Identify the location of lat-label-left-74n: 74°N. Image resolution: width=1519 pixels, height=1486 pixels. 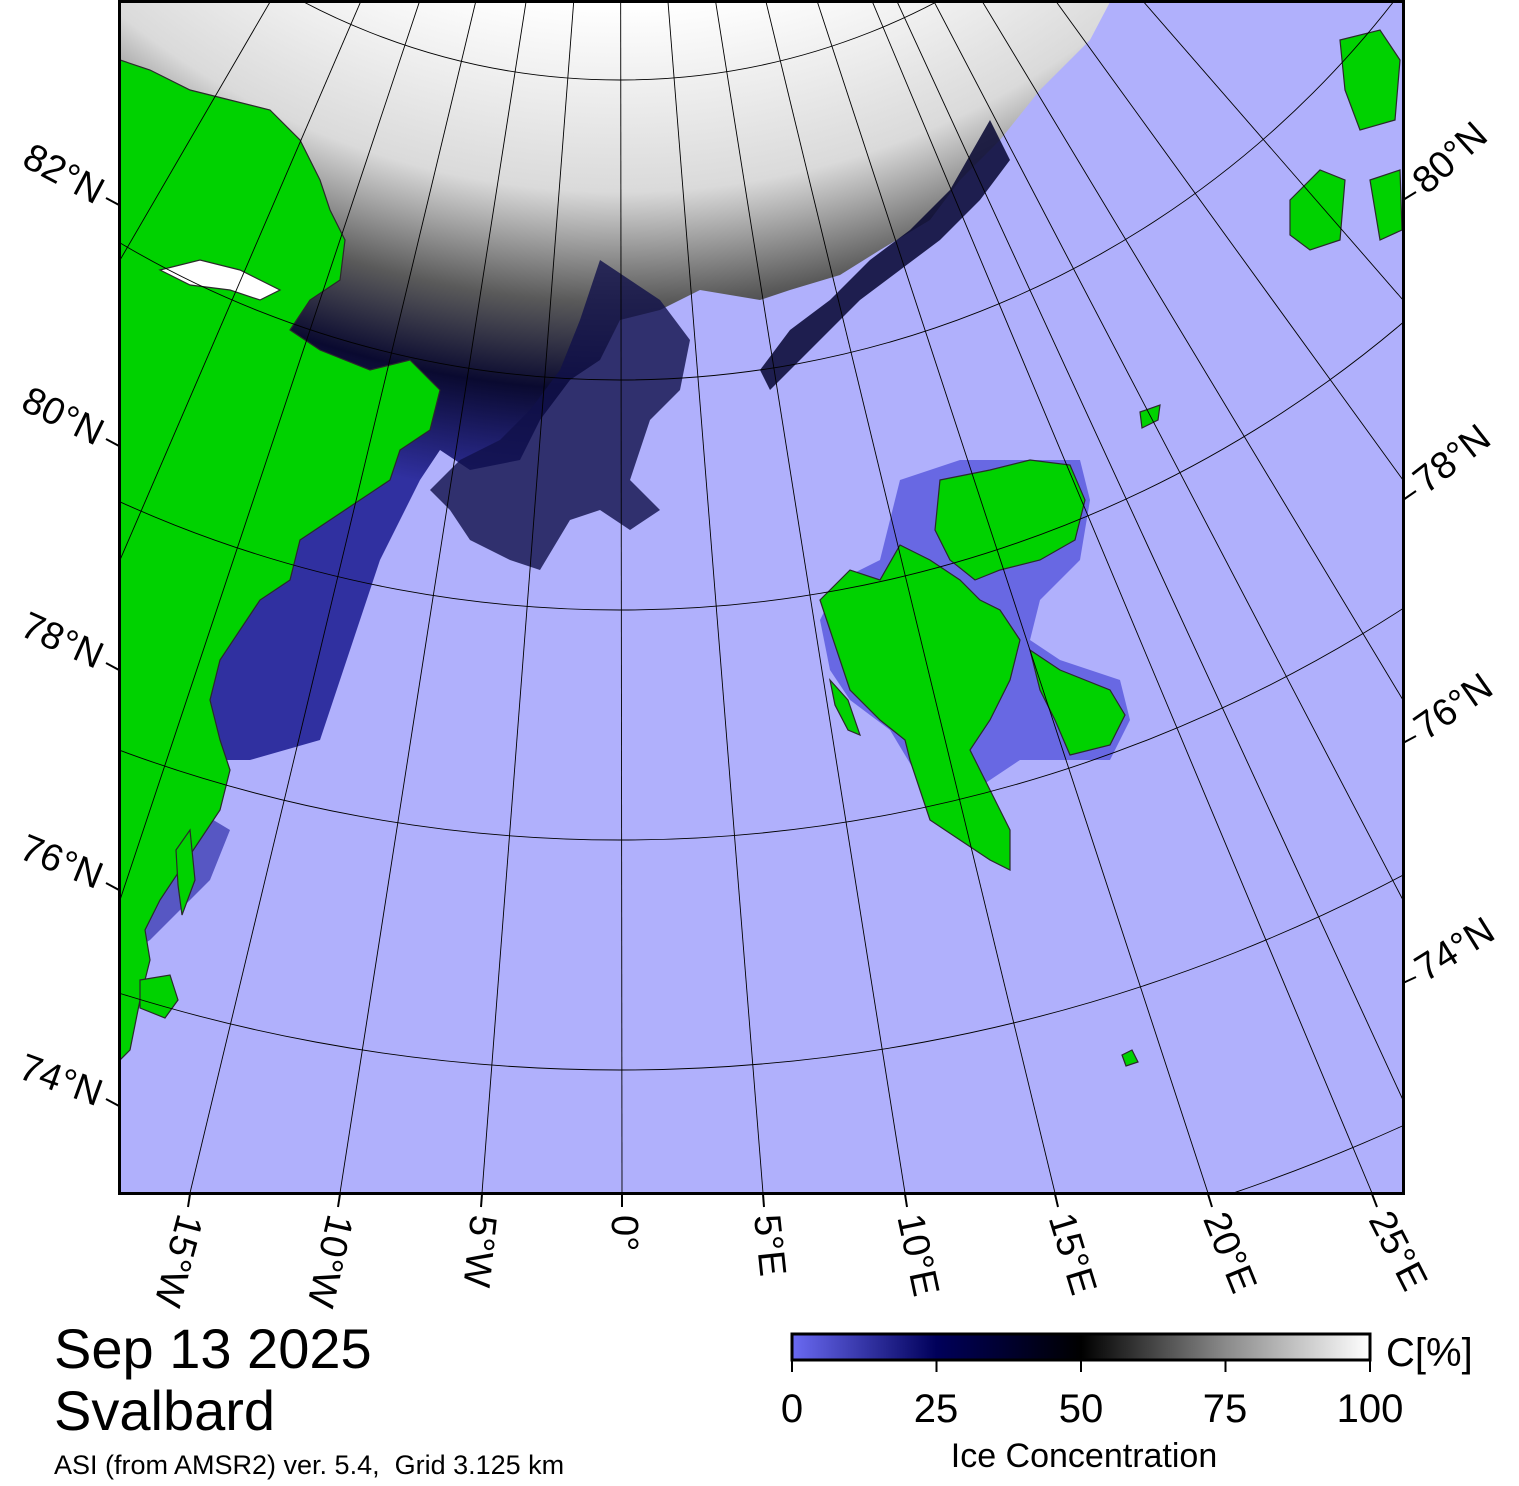
(61, 1080).